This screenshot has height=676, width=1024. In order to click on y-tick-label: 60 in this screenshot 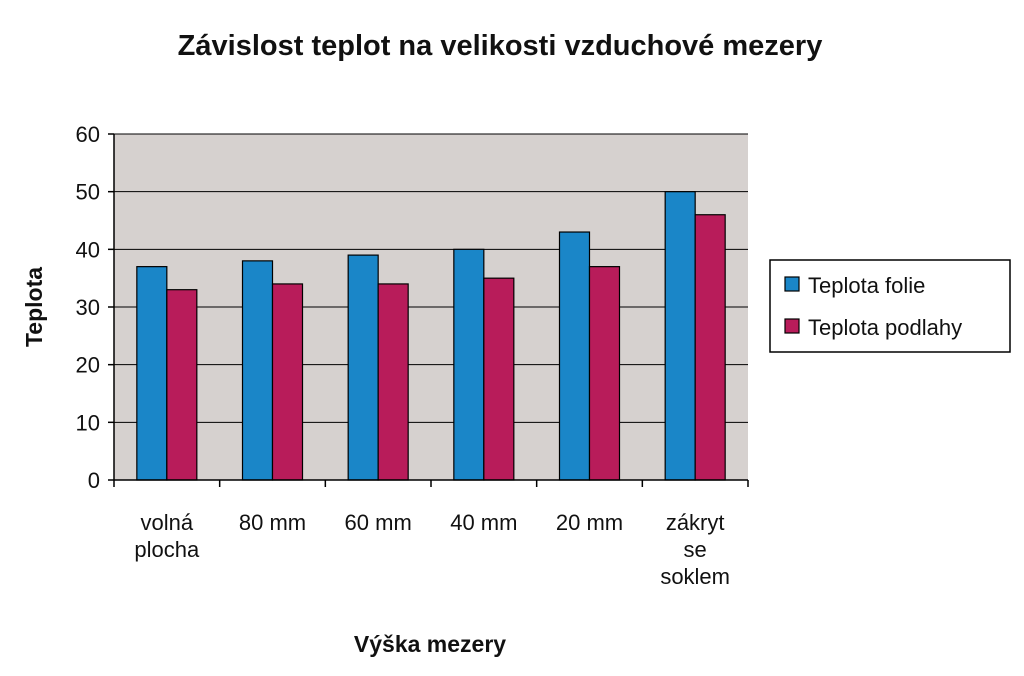, I will do `click(88, 134)`.